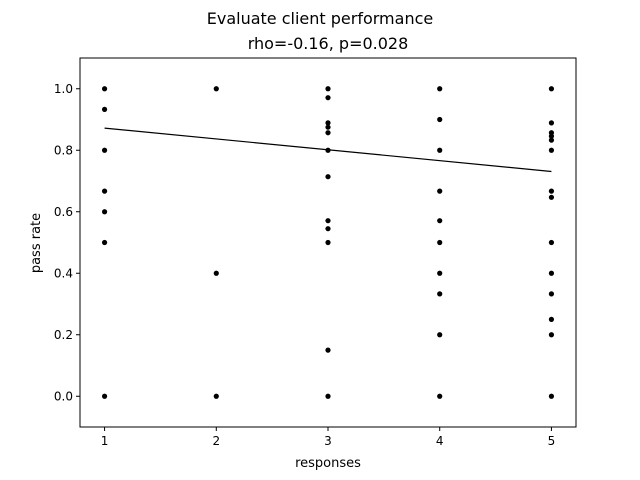 This screenshot has width=640, height=480. Describe the element at coordinates (328, 463) in the screenshot. I see `x-axis-label: responses` at that location.